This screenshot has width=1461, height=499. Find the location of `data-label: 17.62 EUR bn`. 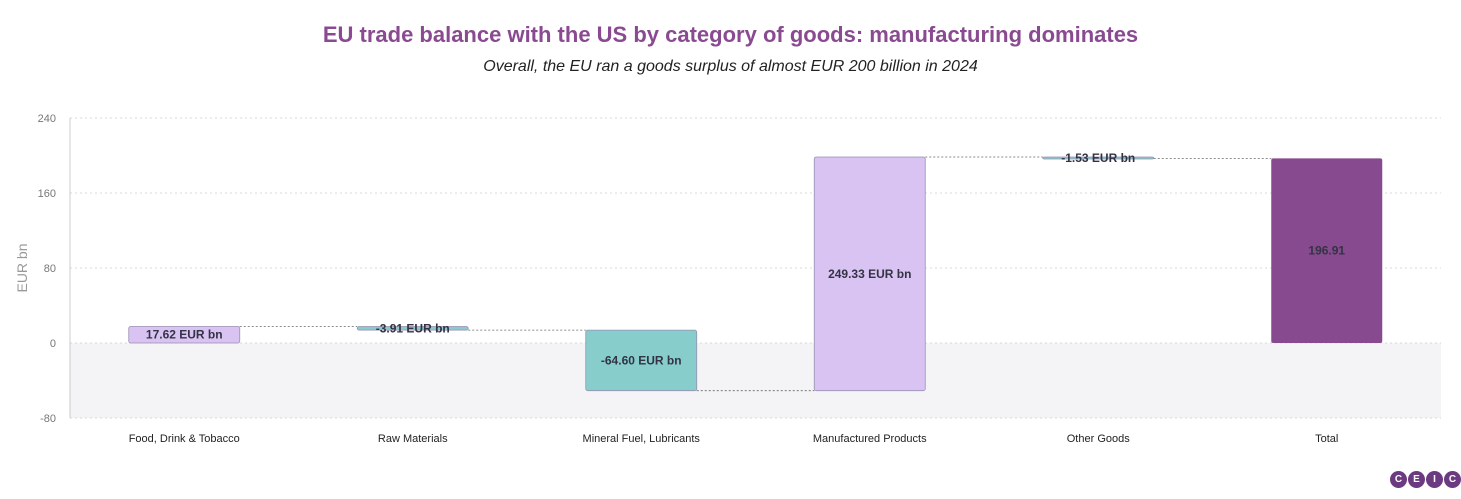

data-label: 17.62 EUR bn is located at coordinates (184, 335).